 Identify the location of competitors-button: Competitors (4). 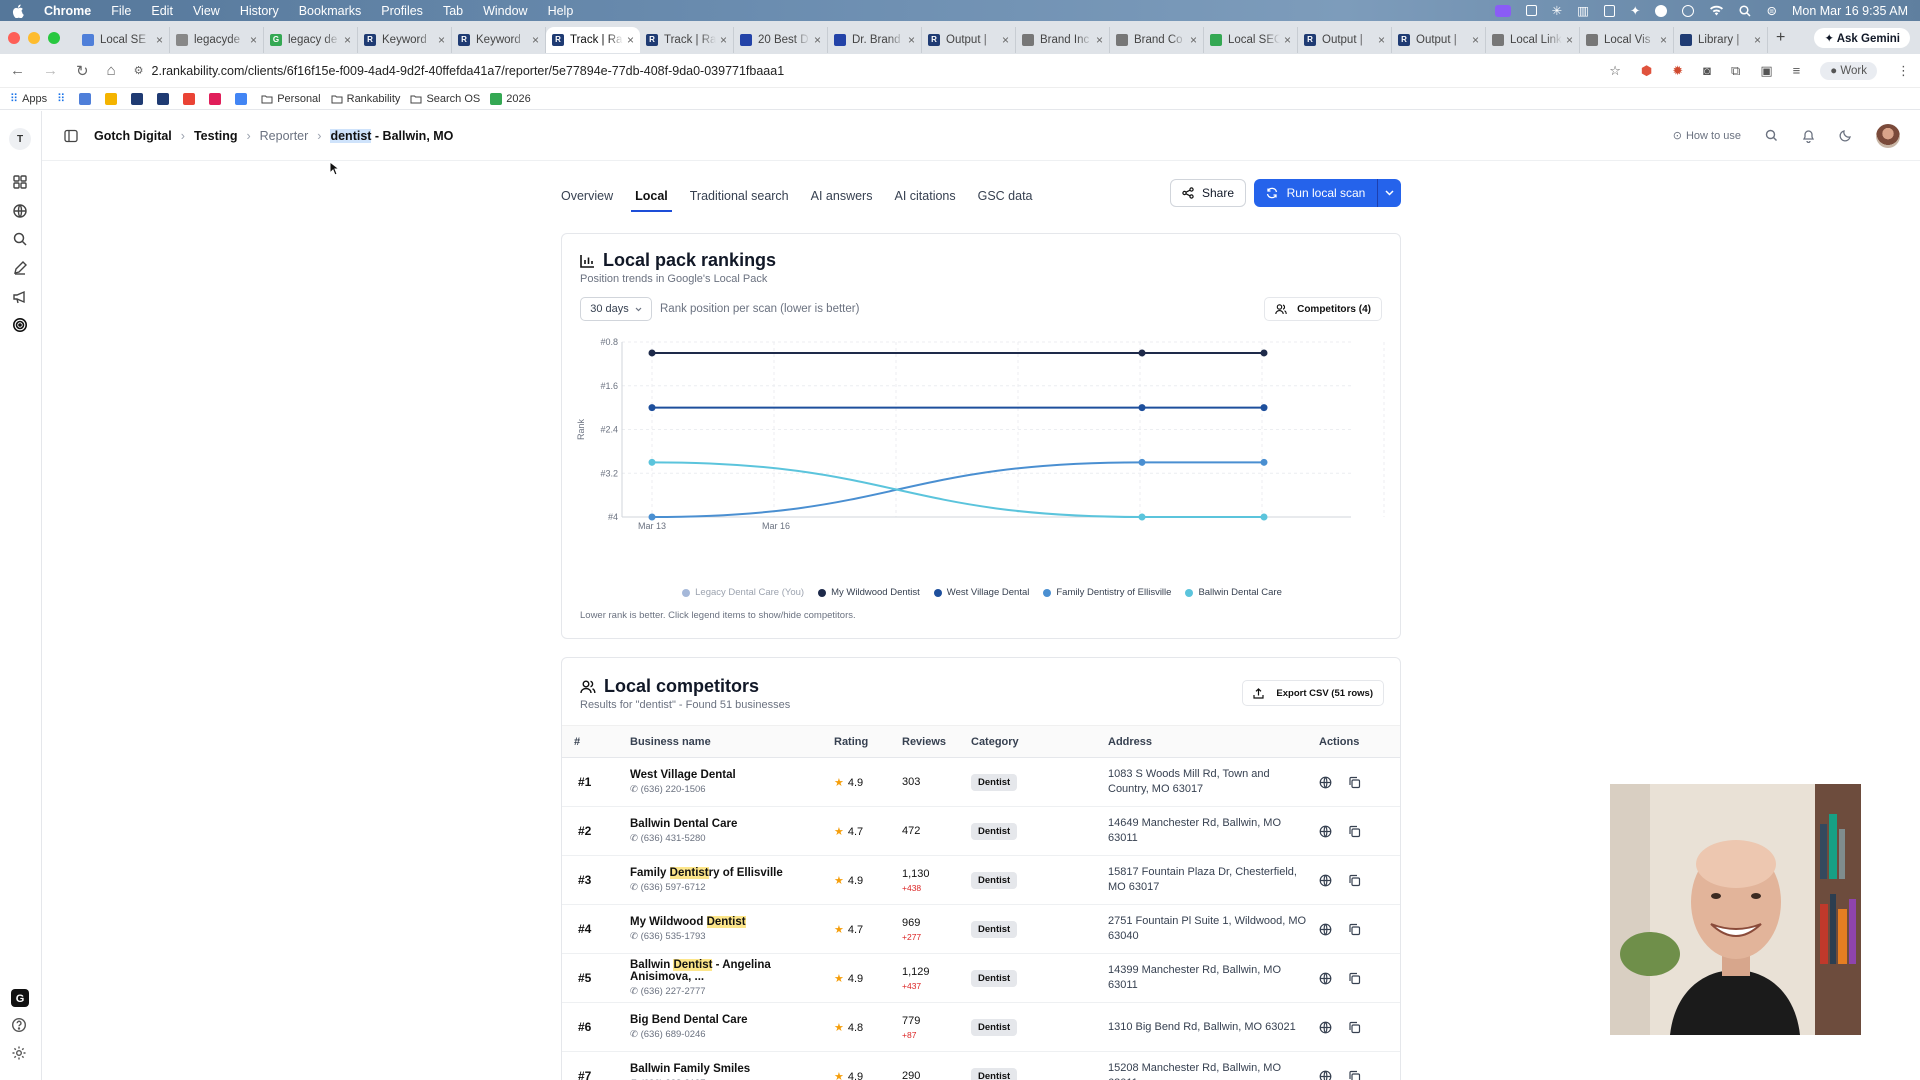
(1323, 309).